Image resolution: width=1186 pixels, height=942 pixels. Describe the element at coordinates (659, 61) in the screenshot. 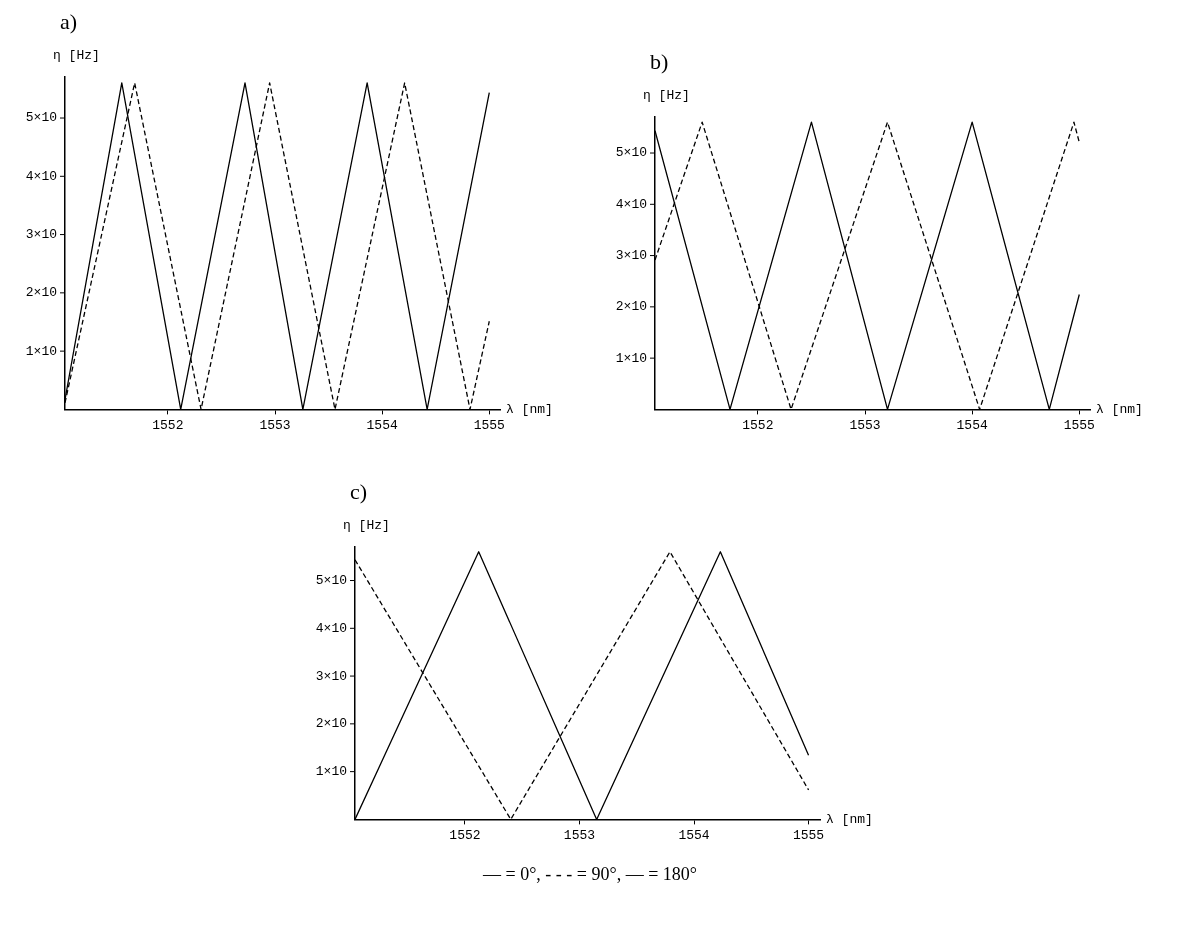

I see `chart-title: b)` at that location.